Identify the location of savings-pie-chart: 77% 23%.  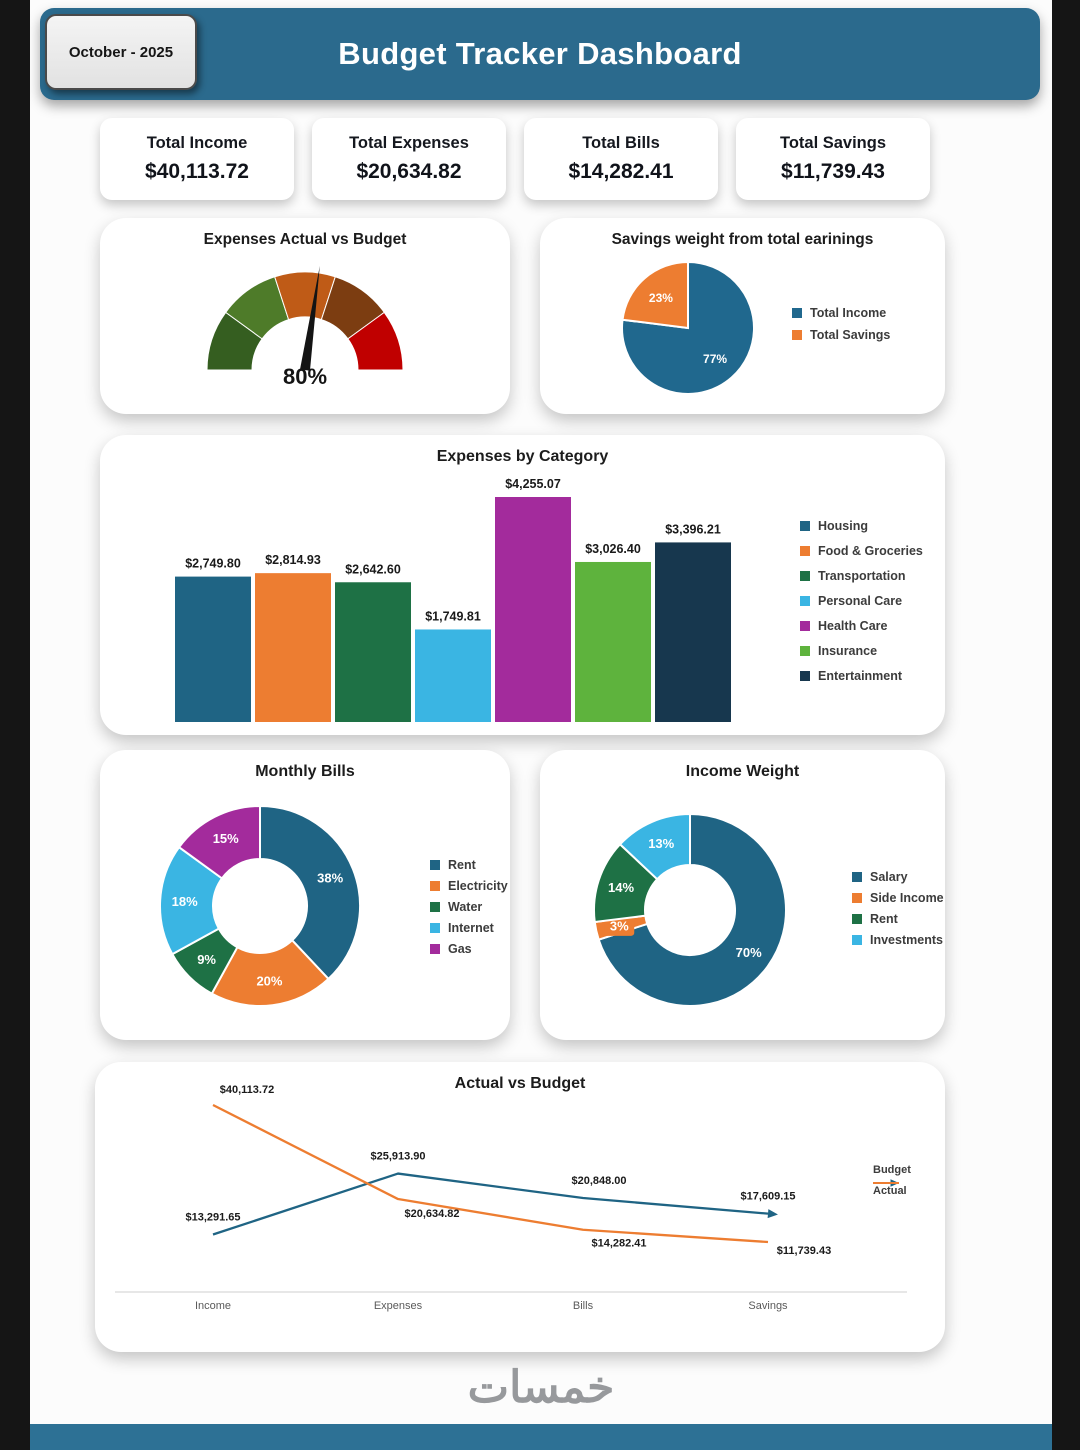
(688, 327).